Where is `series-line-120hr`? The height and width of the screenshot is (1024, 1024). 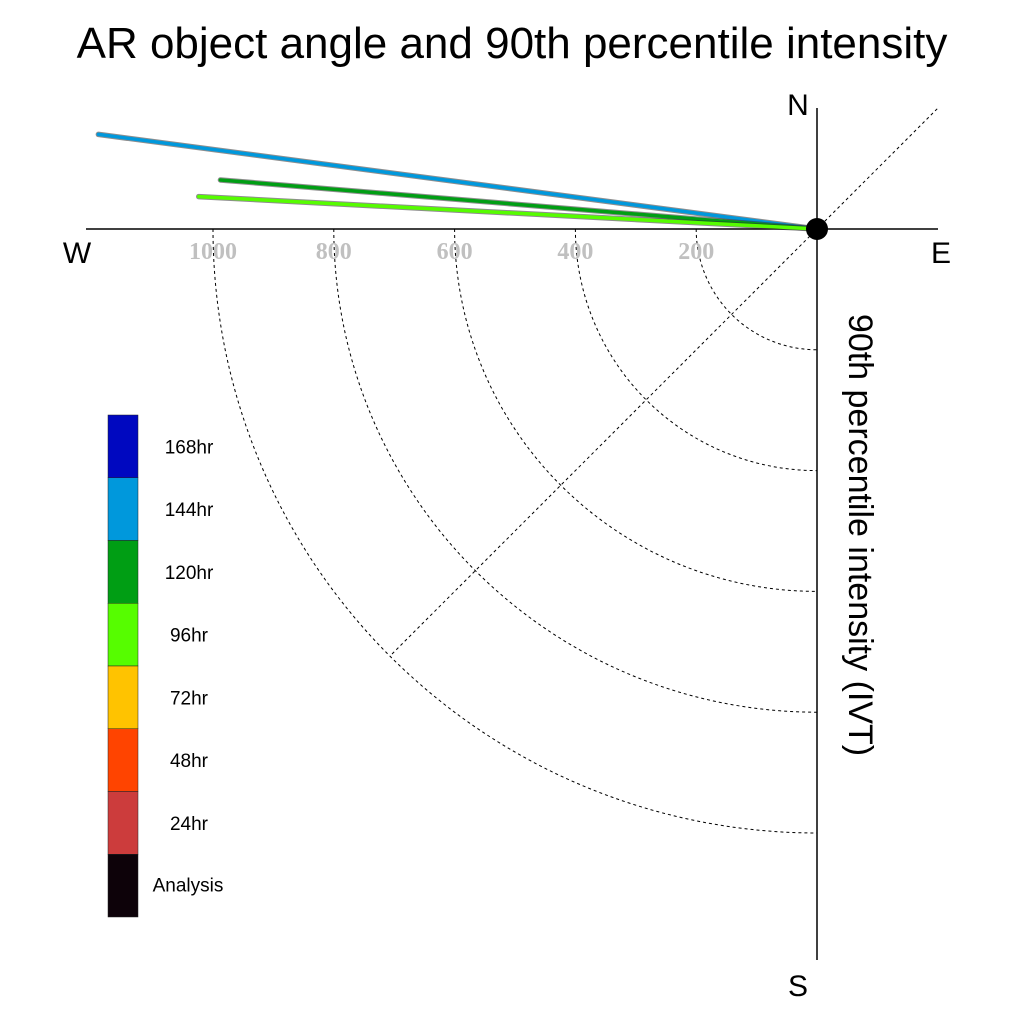
series-line-120hr is located at coordinates (518, 204).